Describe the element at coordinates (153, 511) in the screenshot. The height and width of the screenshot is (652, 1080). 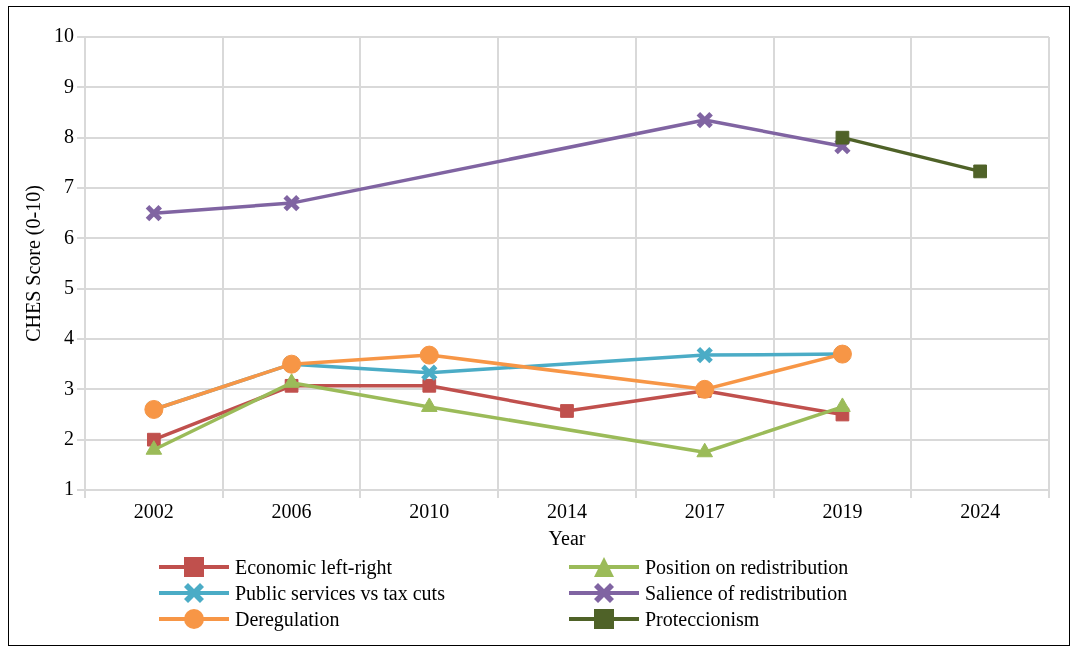
I see `x-tick-label: 2002` at that location.